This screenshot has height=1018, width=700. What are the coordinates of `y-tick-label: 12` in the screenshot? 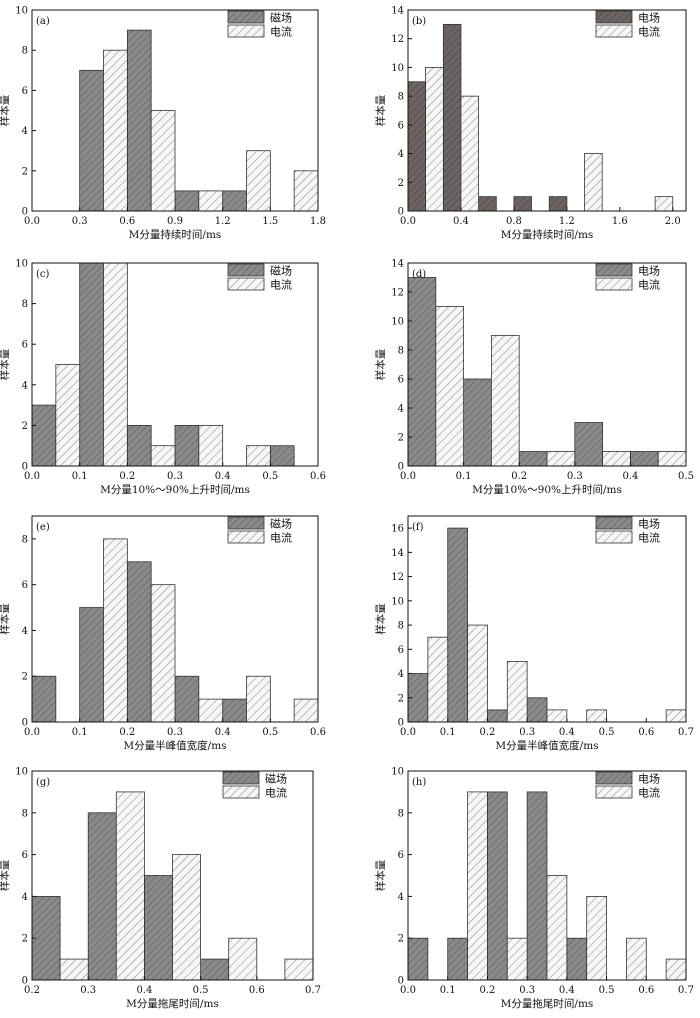 It's located at (397, 577).